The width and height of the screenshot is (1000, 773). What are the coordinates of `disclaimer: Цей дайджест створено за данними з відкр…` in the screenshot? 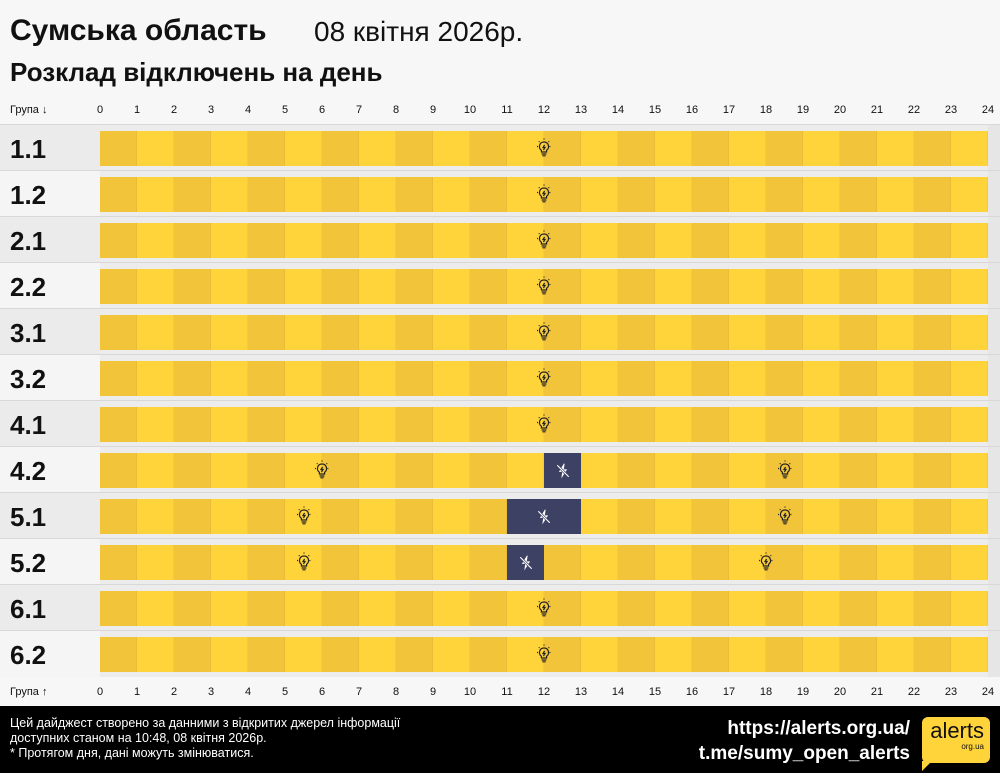 It's located at (205, 738).